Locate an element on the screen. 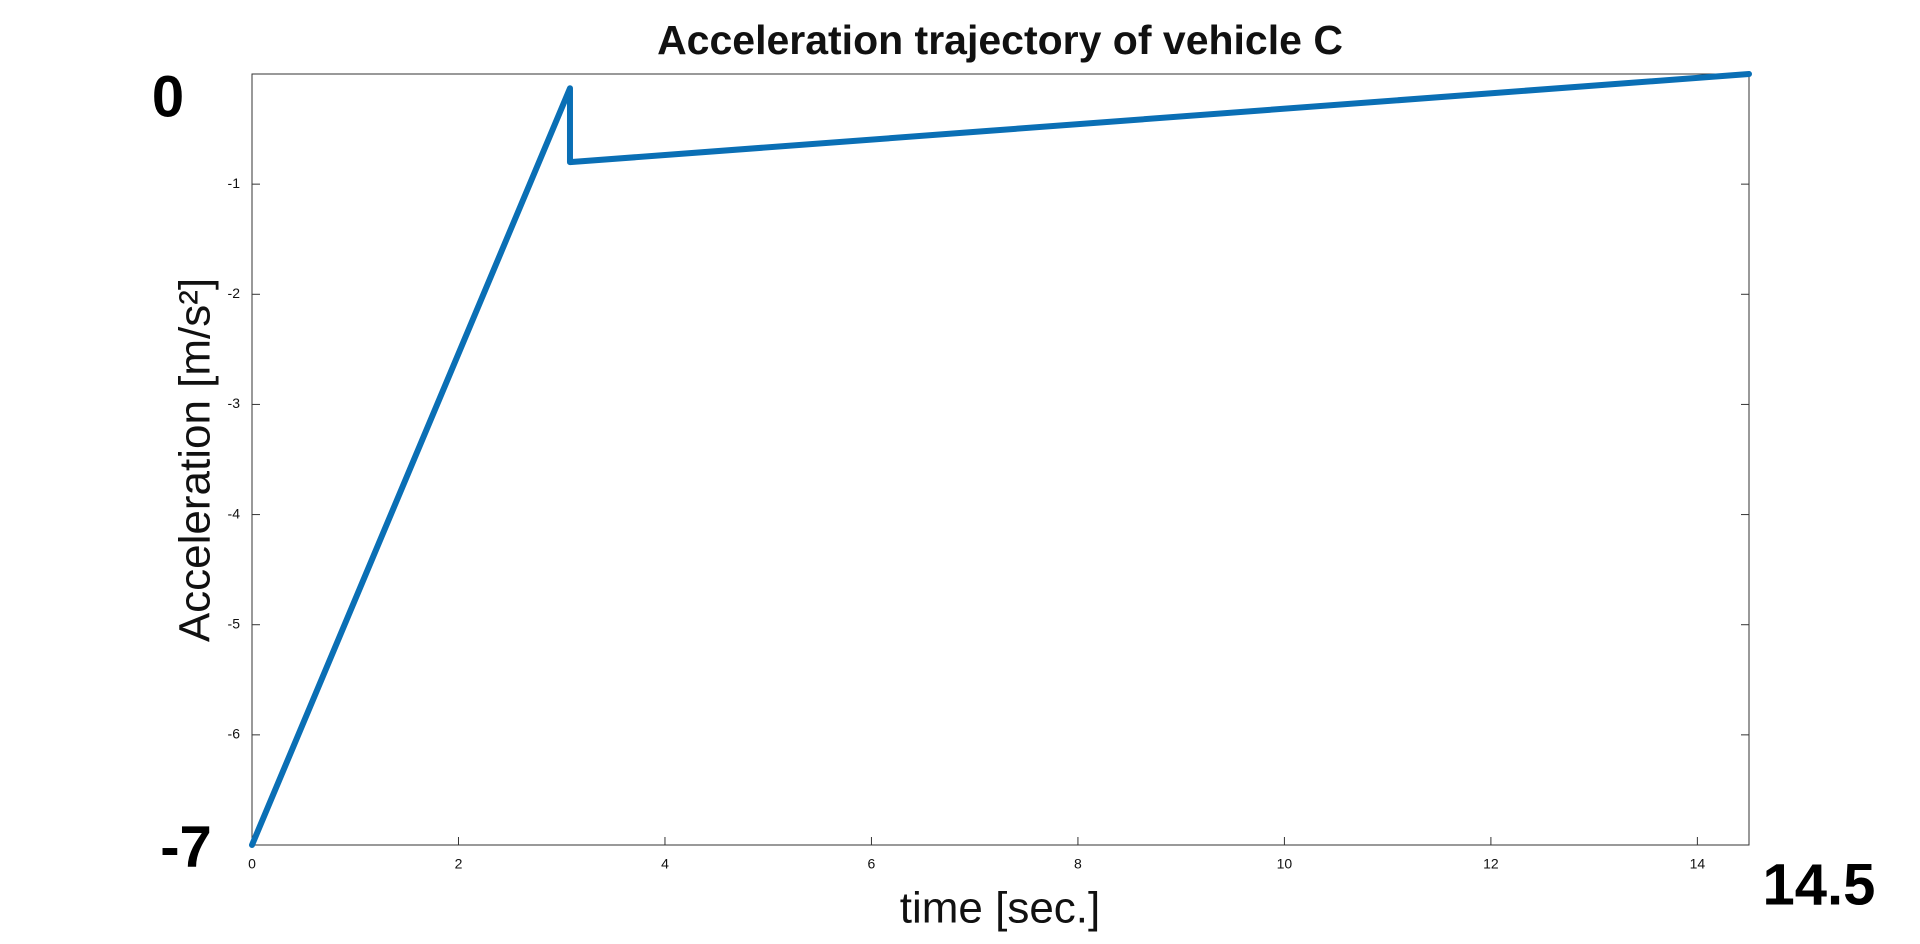  y-tick-label: -4 is located at coordinates (234, 513).